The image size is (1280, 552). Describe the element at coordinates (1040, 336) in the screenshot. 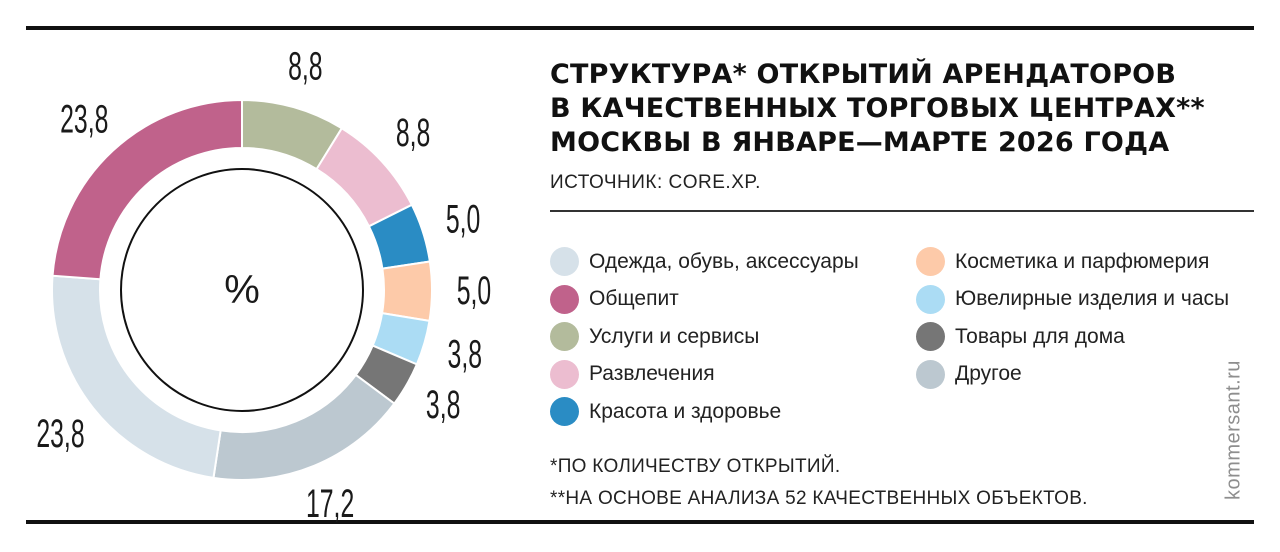

I see `legend-label: Товары для дома` at that location.